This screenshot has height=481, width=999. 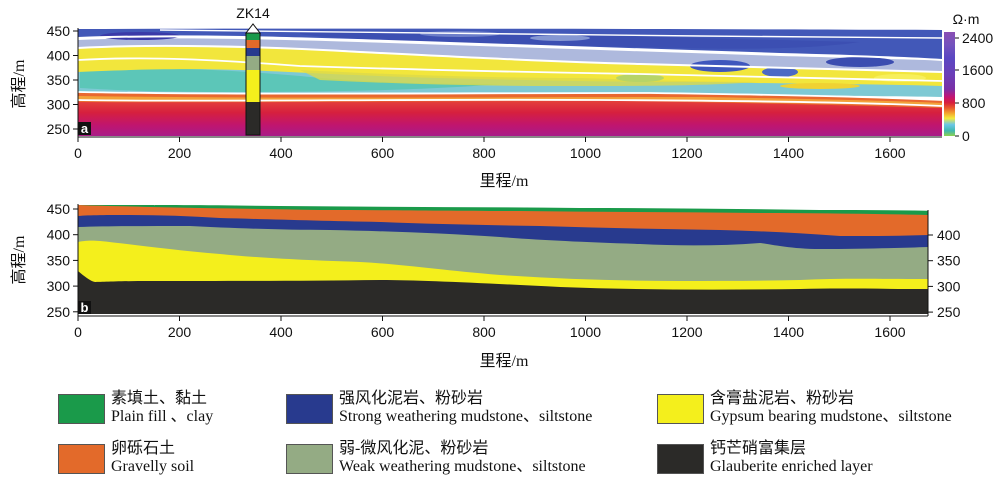 What do you see at coordinates (143, 448) in the screenshot?
I see `legend-zh: 卵砾石土` at bounding box center [143, 448].